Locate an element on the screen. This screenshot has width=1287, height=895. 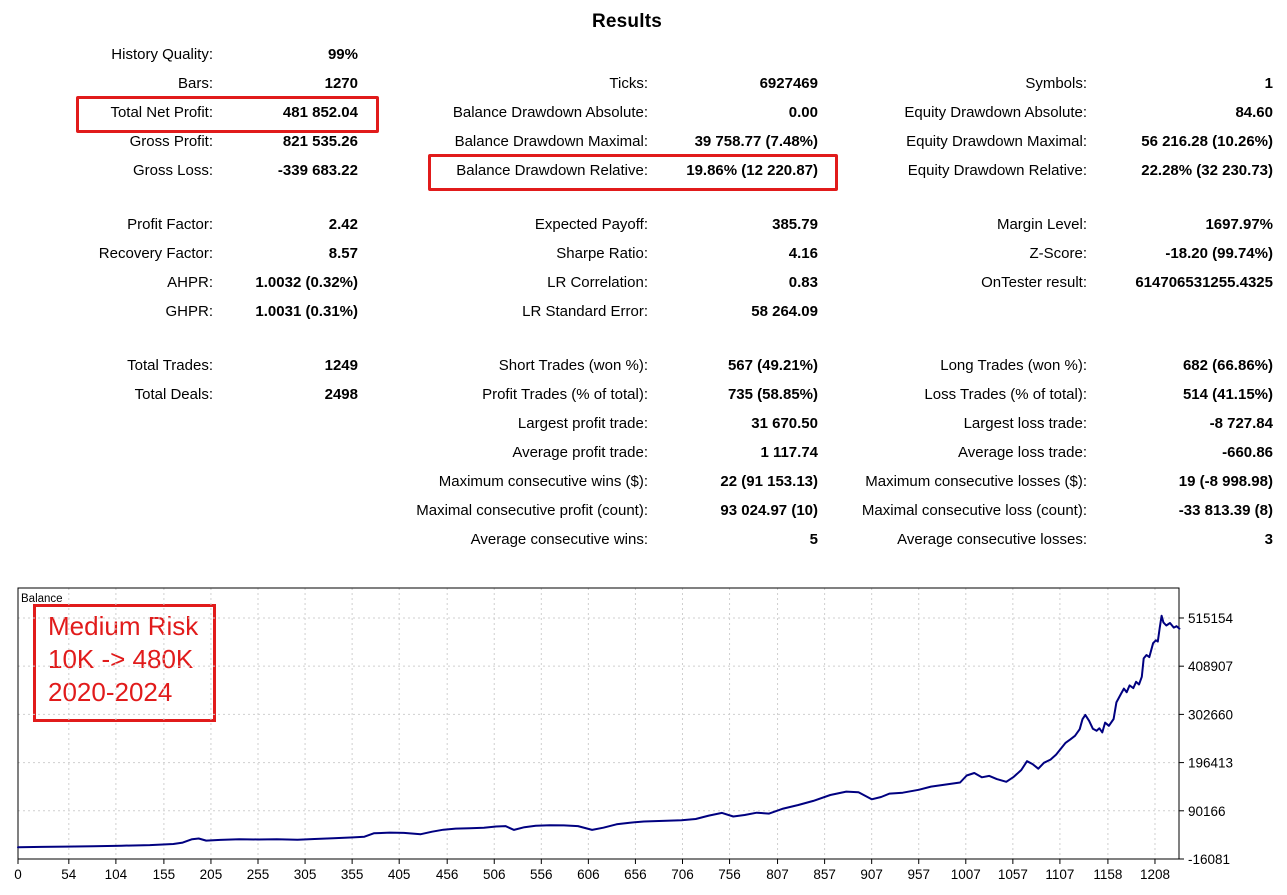
stats-row: Total Deals: 2498 is located at coordinates (179, 394).